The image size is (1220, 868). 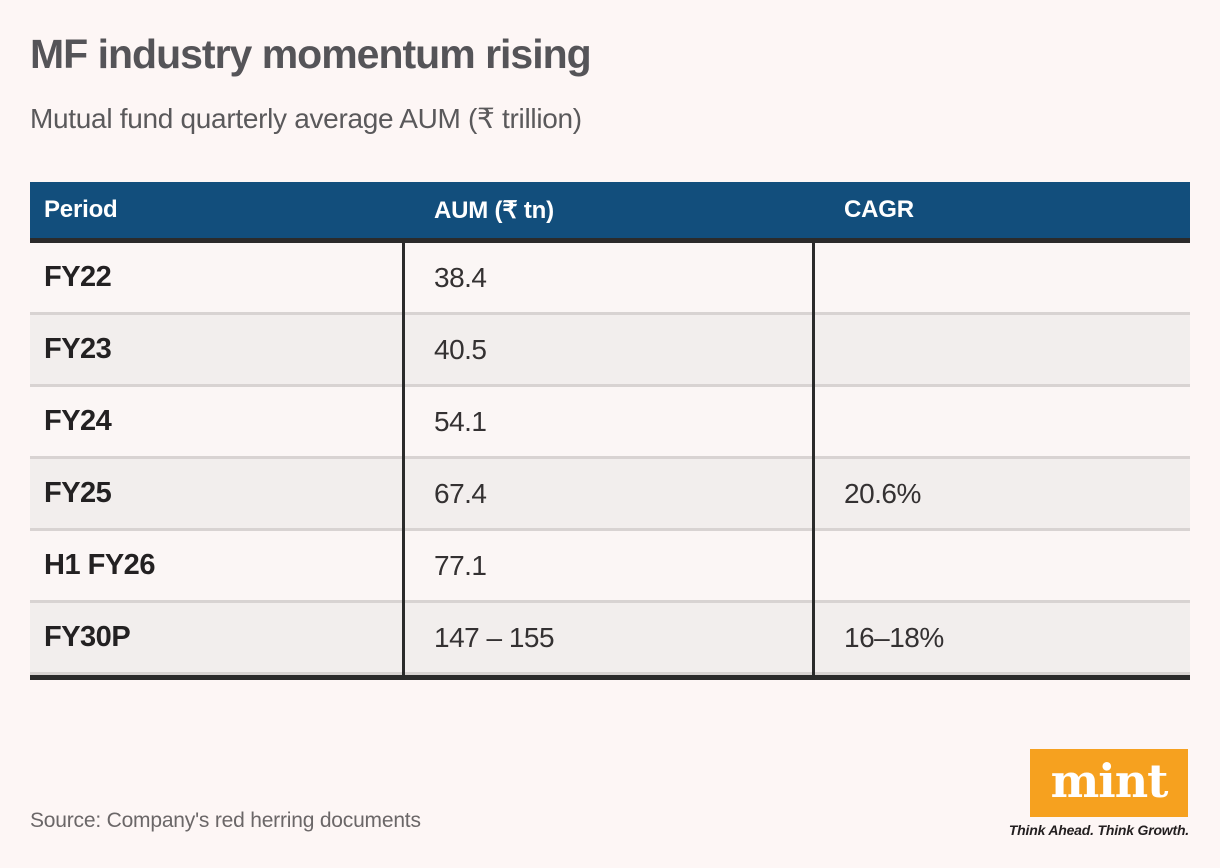 What do you see at coordinates (460, 565) in the screenshot?
I see `cell-aum: 77.1` at bounding box center [460, 565].